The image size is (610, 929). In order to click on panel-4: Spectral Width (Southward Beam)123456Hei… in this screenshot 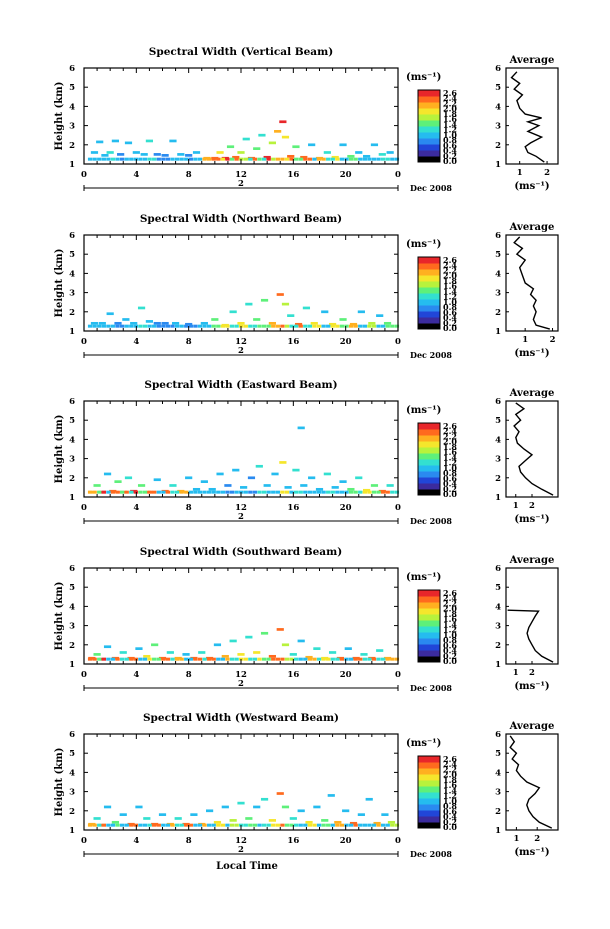, I will do `click(306, 619)`.